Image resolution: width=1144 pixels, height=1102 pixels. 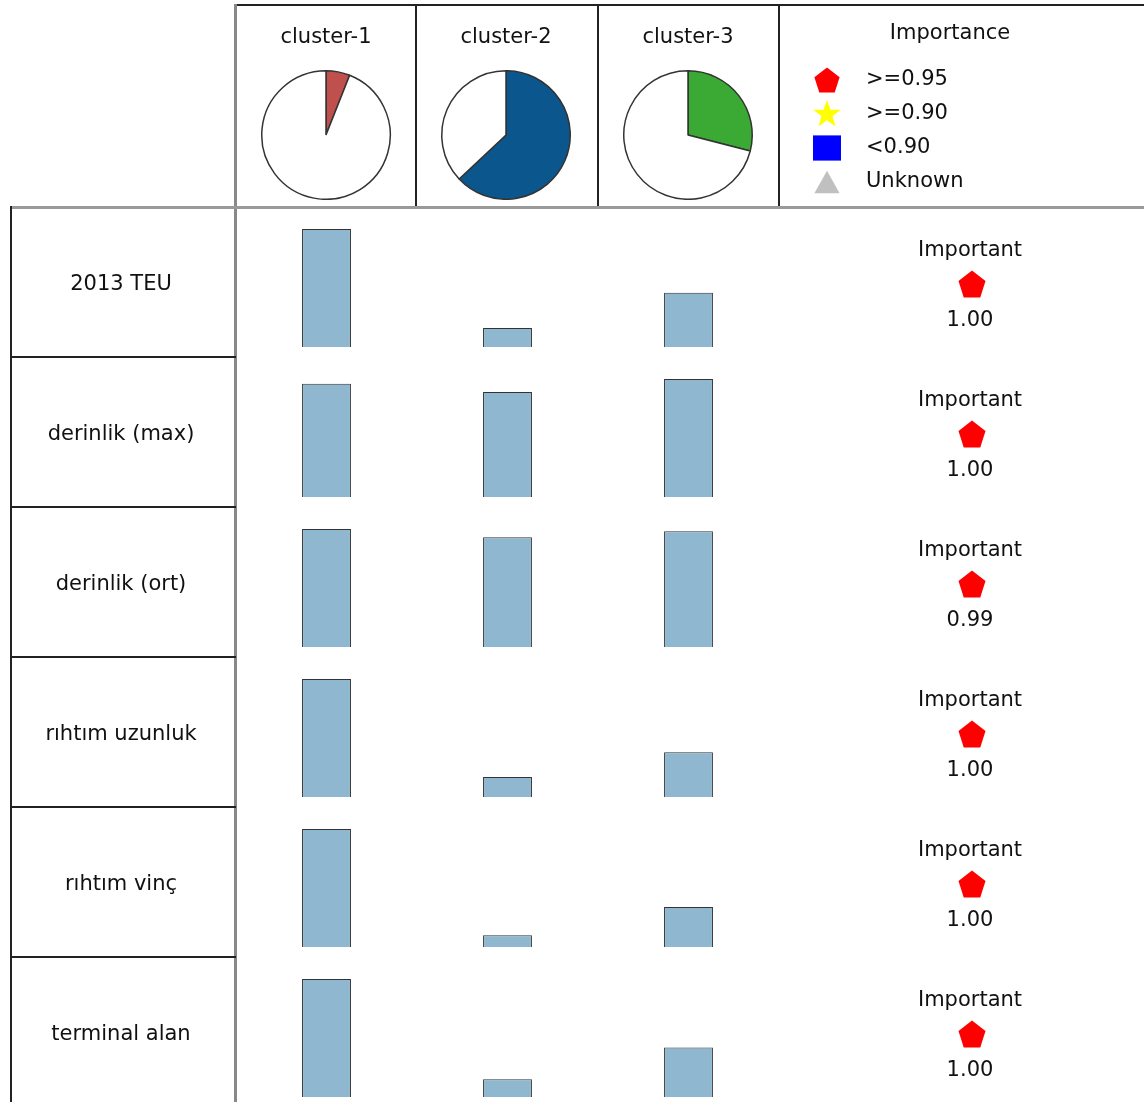 What do you see at coordinates (326, 36) in the screenshot?
I see `chart-title: cluster-1` at bounding box center [326, 36].